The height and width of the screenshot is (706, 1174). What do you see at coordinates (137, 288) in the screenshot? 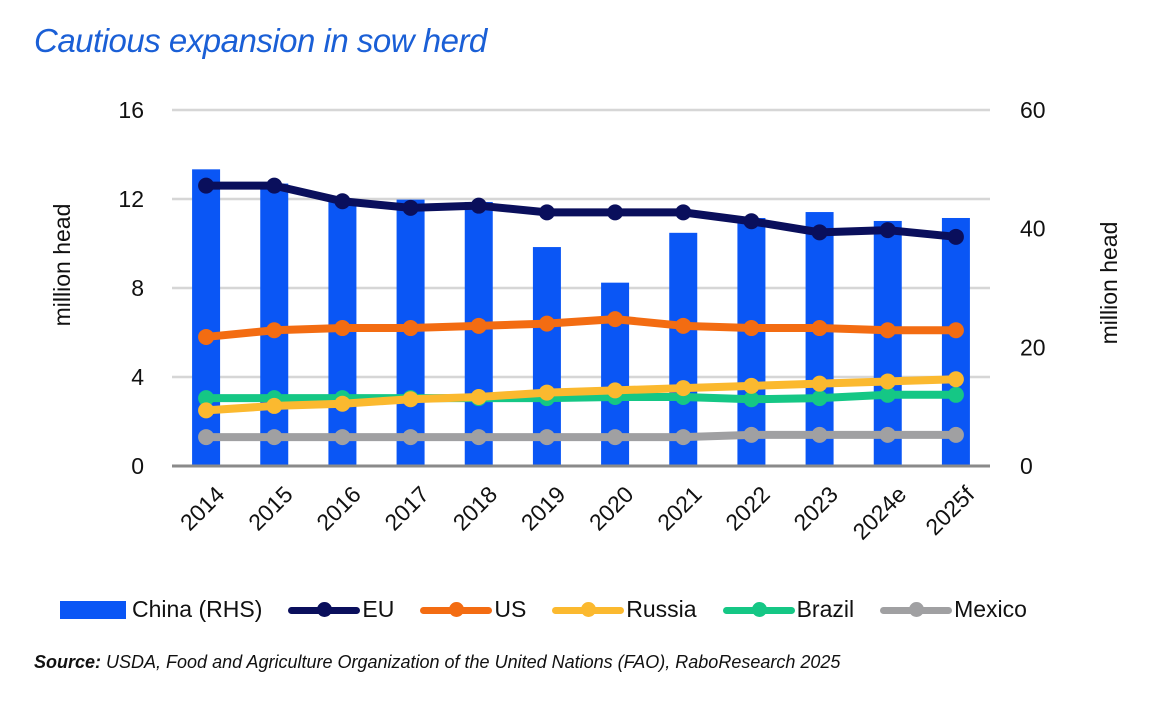
I see `y-tick-left: 8` at bounding box center [137, 288].